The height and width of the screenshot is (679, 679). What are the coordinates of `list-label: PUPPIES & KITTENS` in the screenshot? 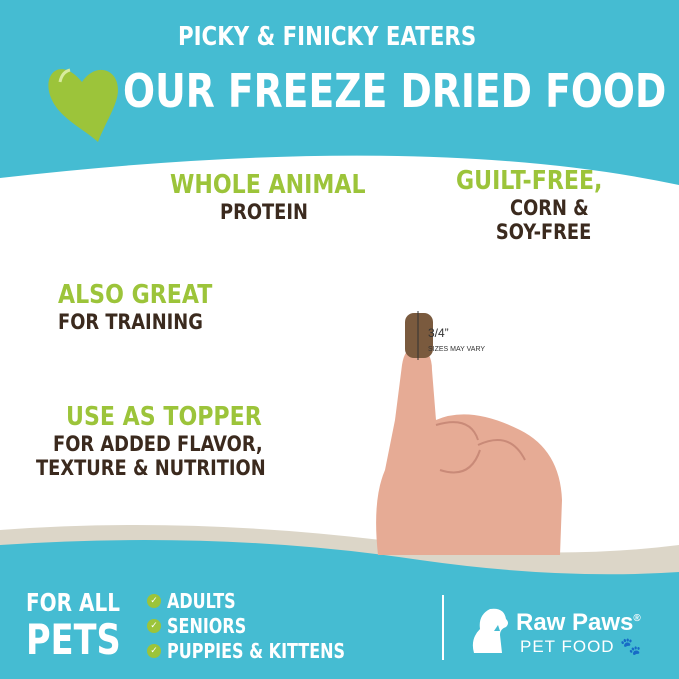 It's located at (256, 650).